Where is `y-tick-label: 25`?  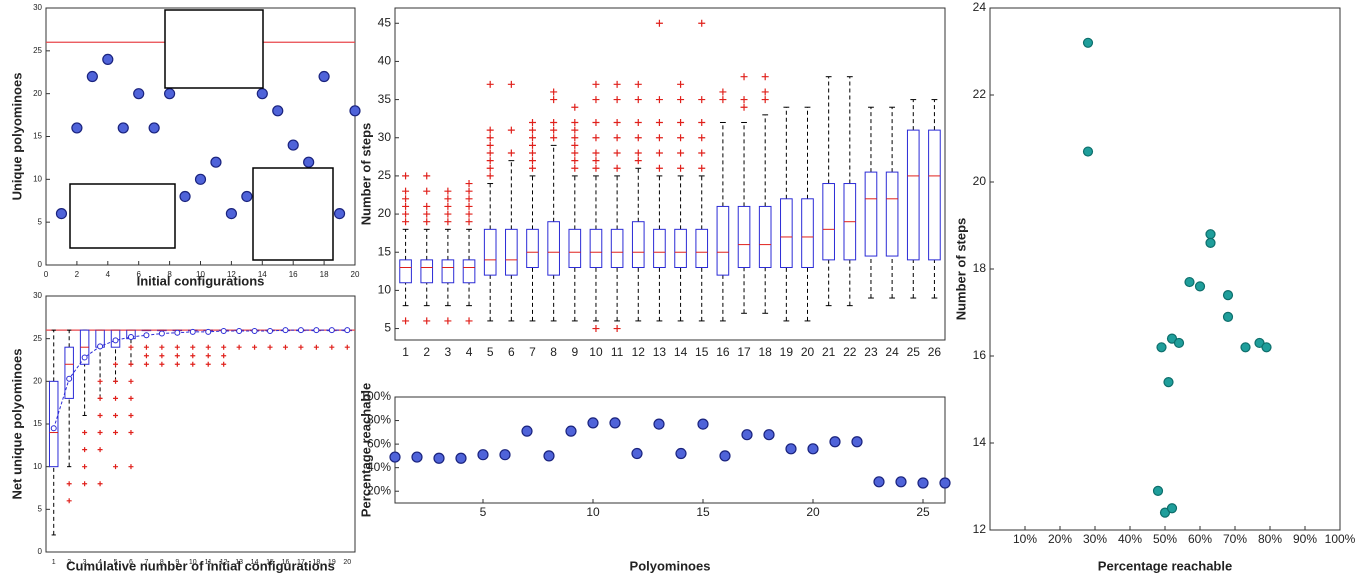 y-tick-label: 25 is located at coordinates (385, 175).